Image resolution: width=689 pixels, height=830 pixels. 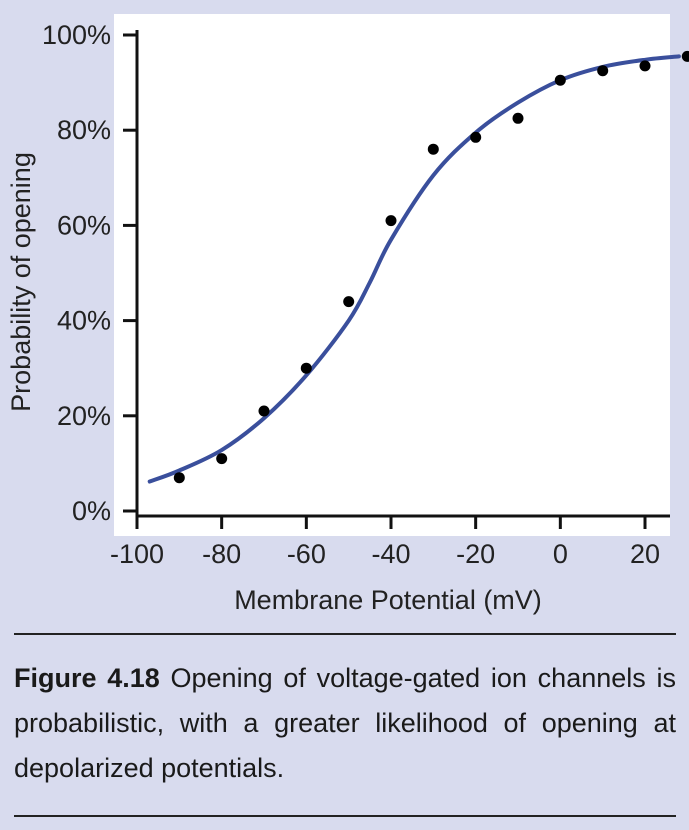 What do you see at coordinates (91, 511) in the screenshot?
I see `y-tick-label: 0%` at bounding box center [91, 511].